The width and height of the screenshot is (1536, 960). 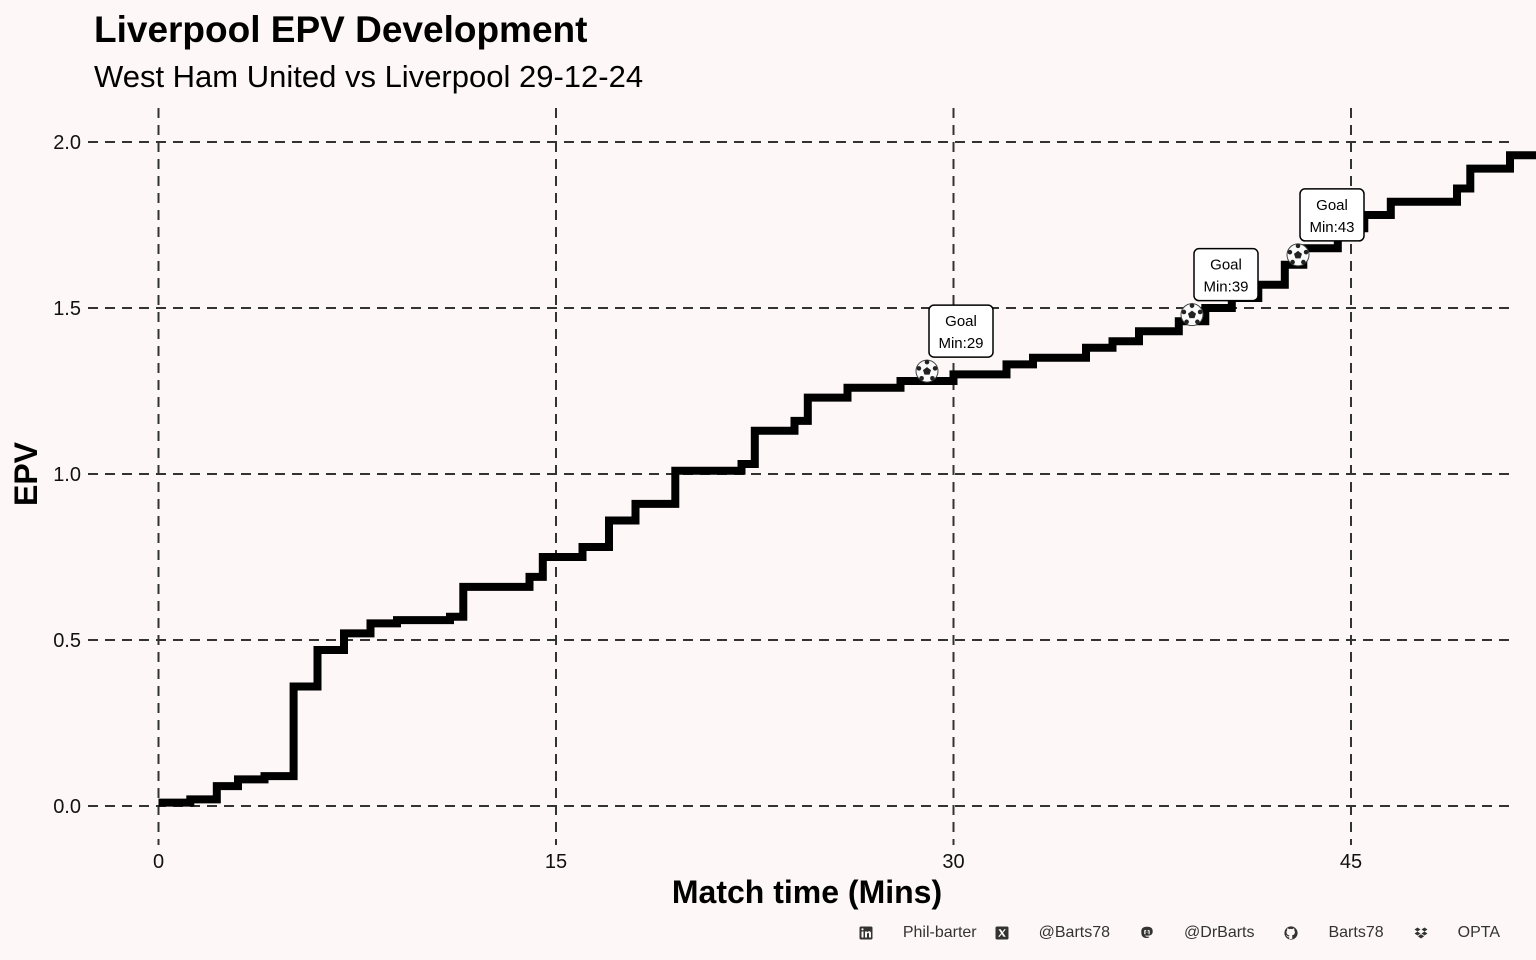 What do you see at coordinates (960, 343) in the screenshot?
I see `goal-label-minute: Min:29` at bounding box center [960, 343].